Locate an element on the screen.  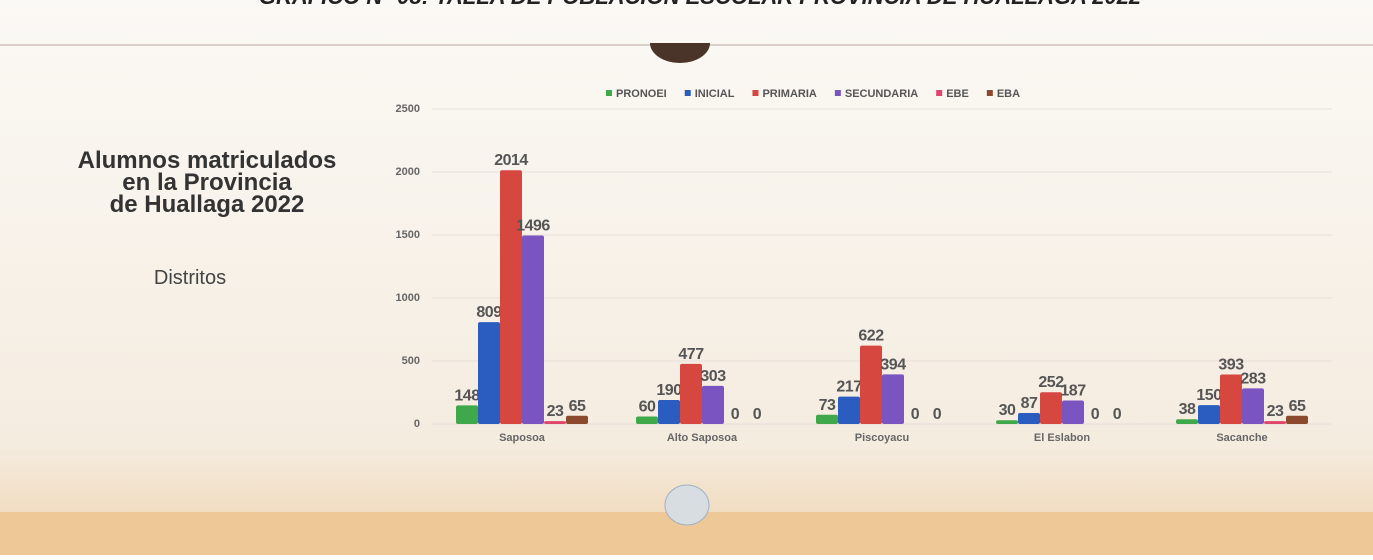
value-label: 393 is located at coordinates (1231, 364).